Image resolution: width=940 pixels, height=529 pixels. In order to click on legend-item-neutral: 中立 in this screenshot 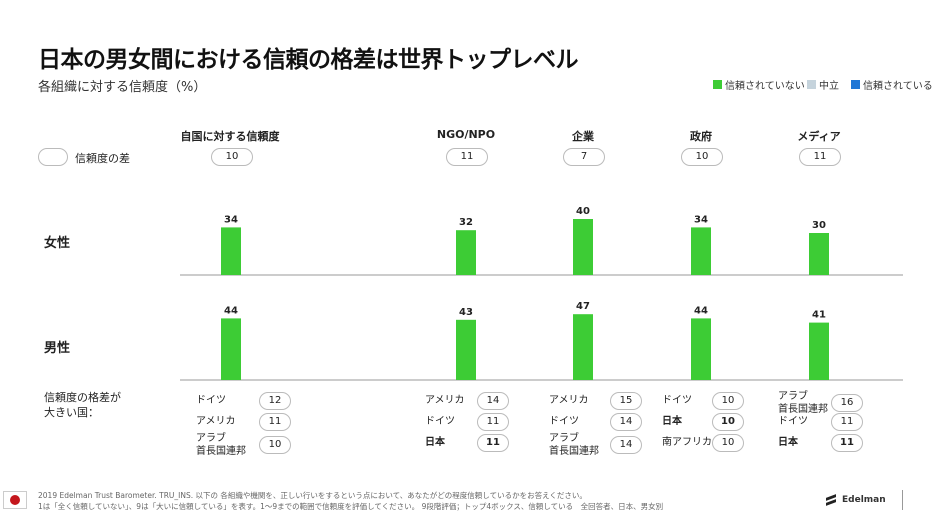, I will do `click(823, 84)`.